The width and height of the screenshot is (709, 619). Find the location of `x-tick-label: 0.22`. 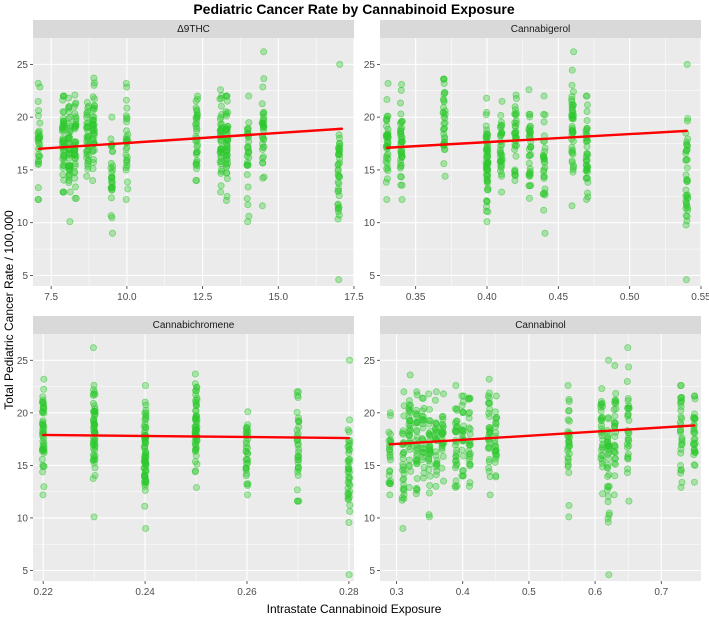

x-tick-label: 0.22 is located at coordinates (43, 592).